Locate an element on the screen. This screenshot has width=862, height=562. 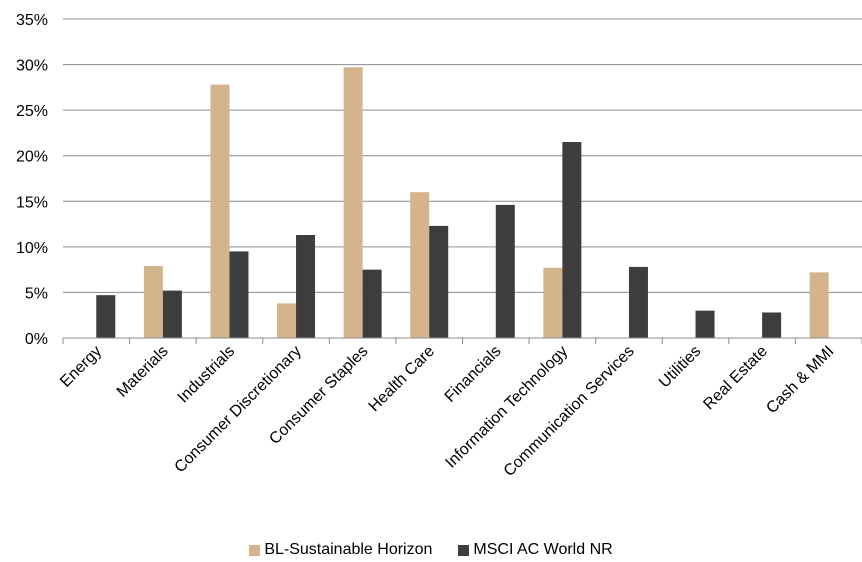
x-tick-label: Consumer Discretionary is located at coordinates (238, 409).